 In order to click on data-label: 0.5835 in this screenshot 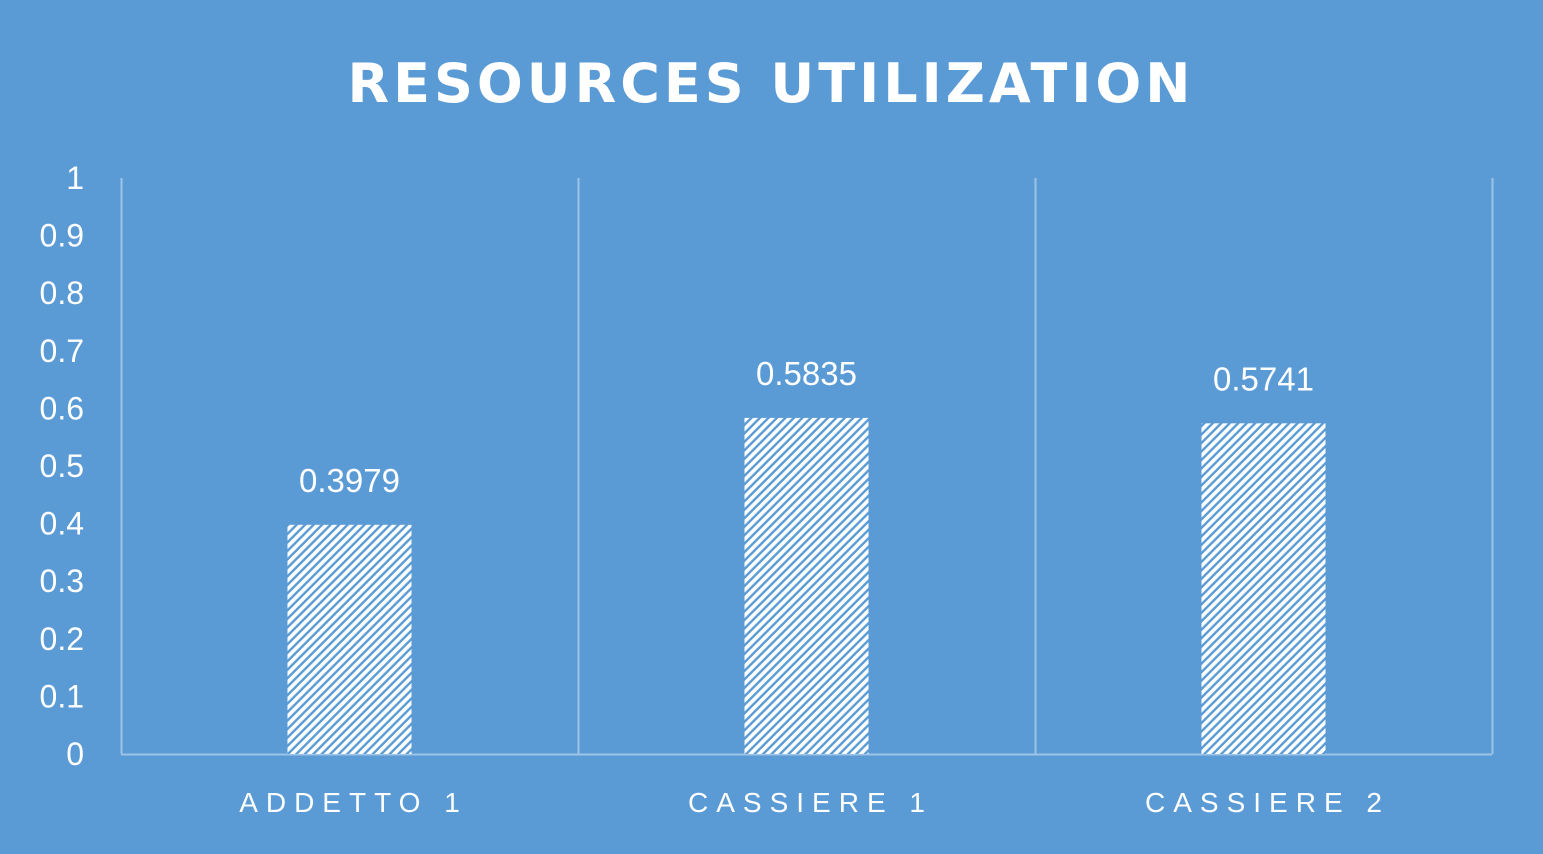, I will do `click(806, 373)`.